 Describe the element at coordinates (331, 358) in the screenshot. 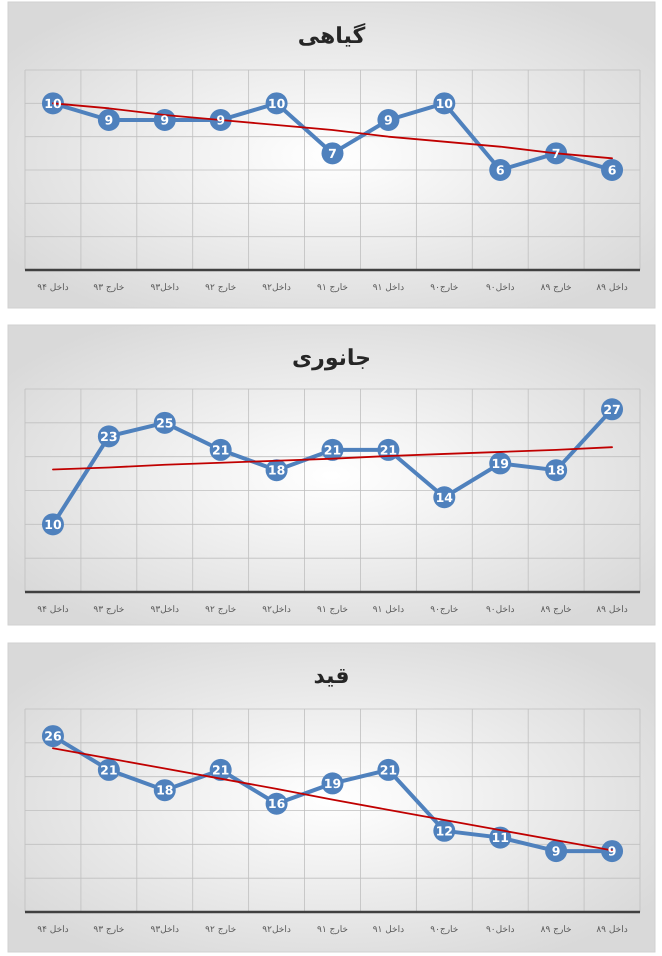

I see `chart-title: جانوری` at that location.